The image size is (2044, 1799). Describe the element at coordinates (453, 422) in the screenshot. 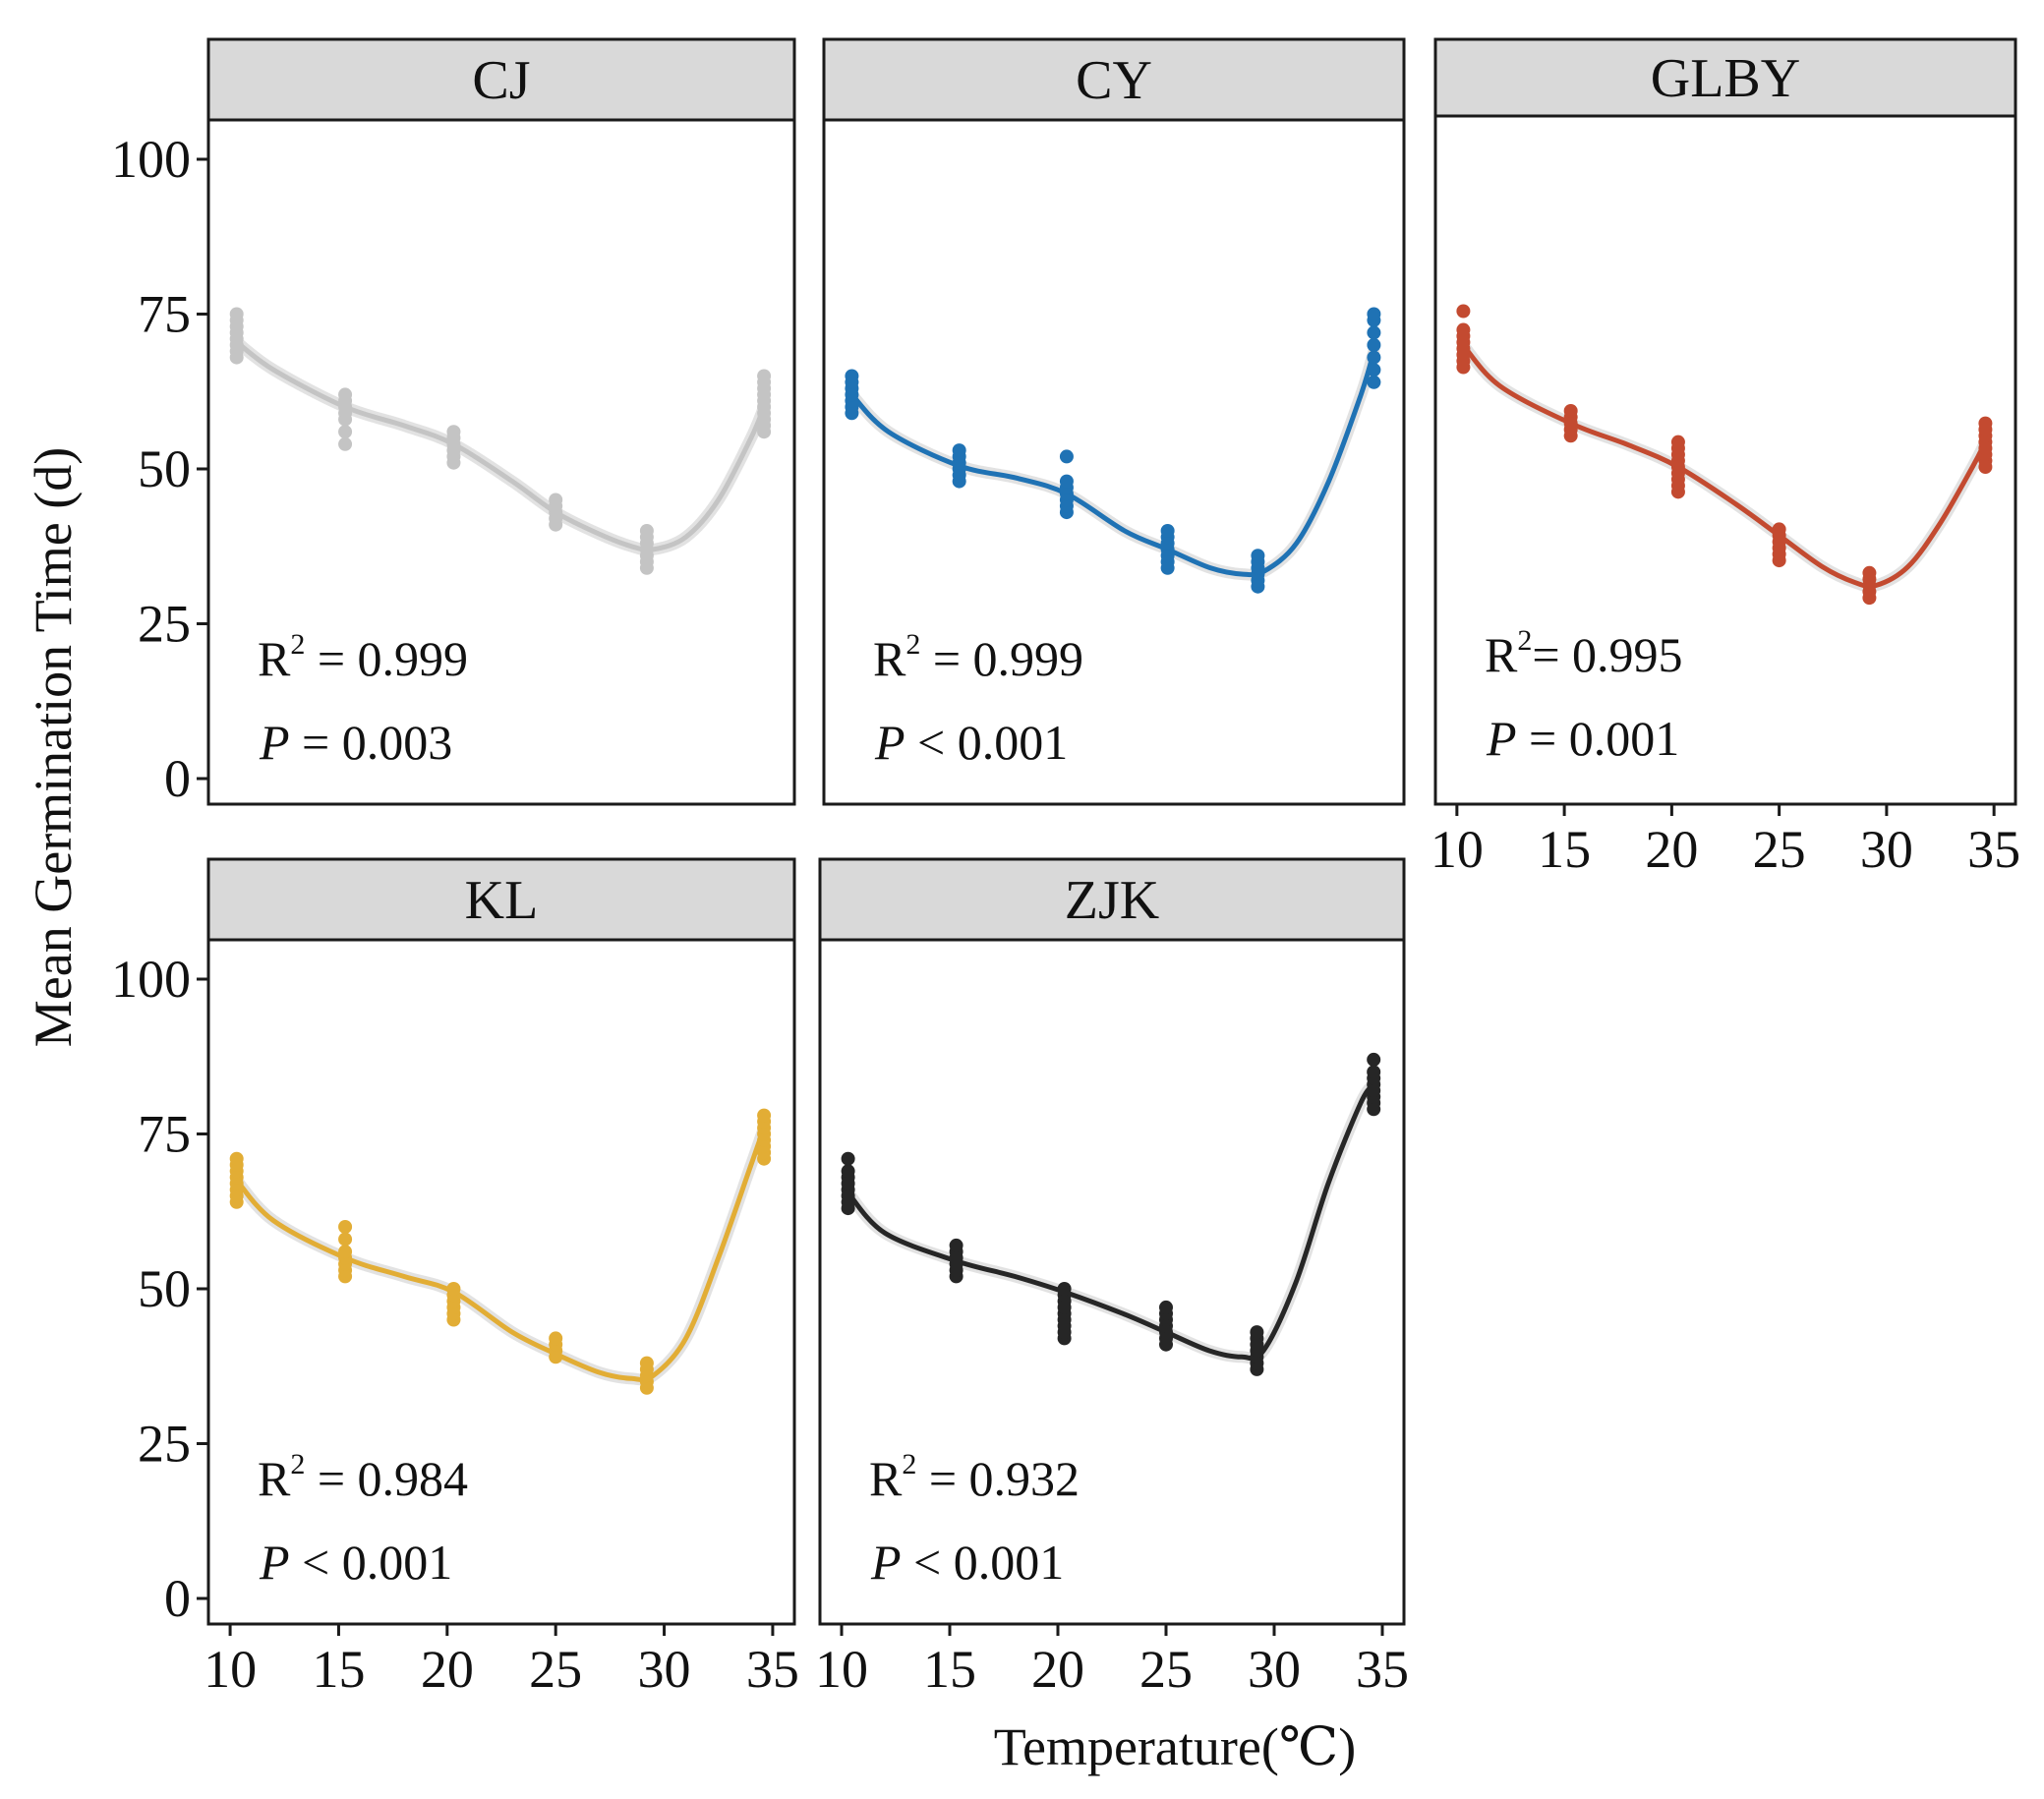

I see `panel-cj: CJ 0 25 50 75 100 R2 = 0.999 P = 0.003` at that location.